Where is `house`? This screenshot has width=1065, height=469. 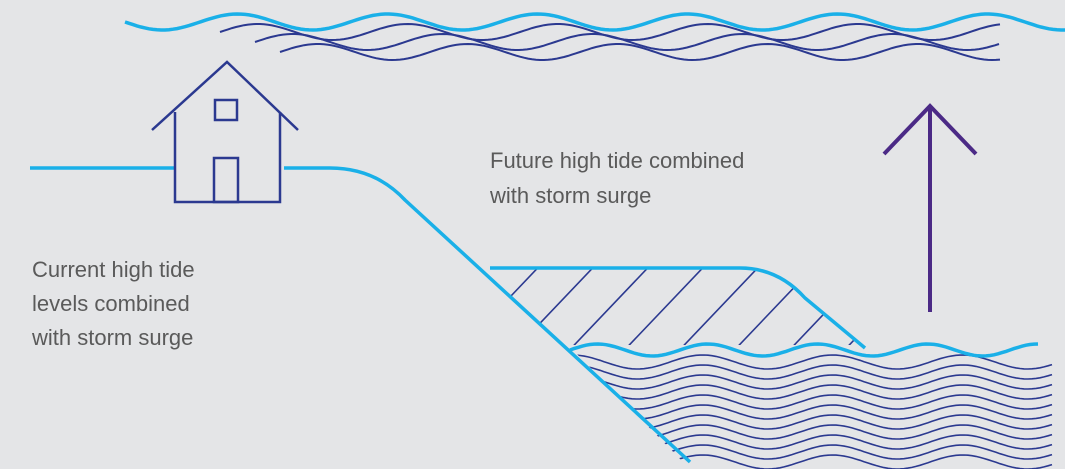 house is located at coordinates (225, 132).